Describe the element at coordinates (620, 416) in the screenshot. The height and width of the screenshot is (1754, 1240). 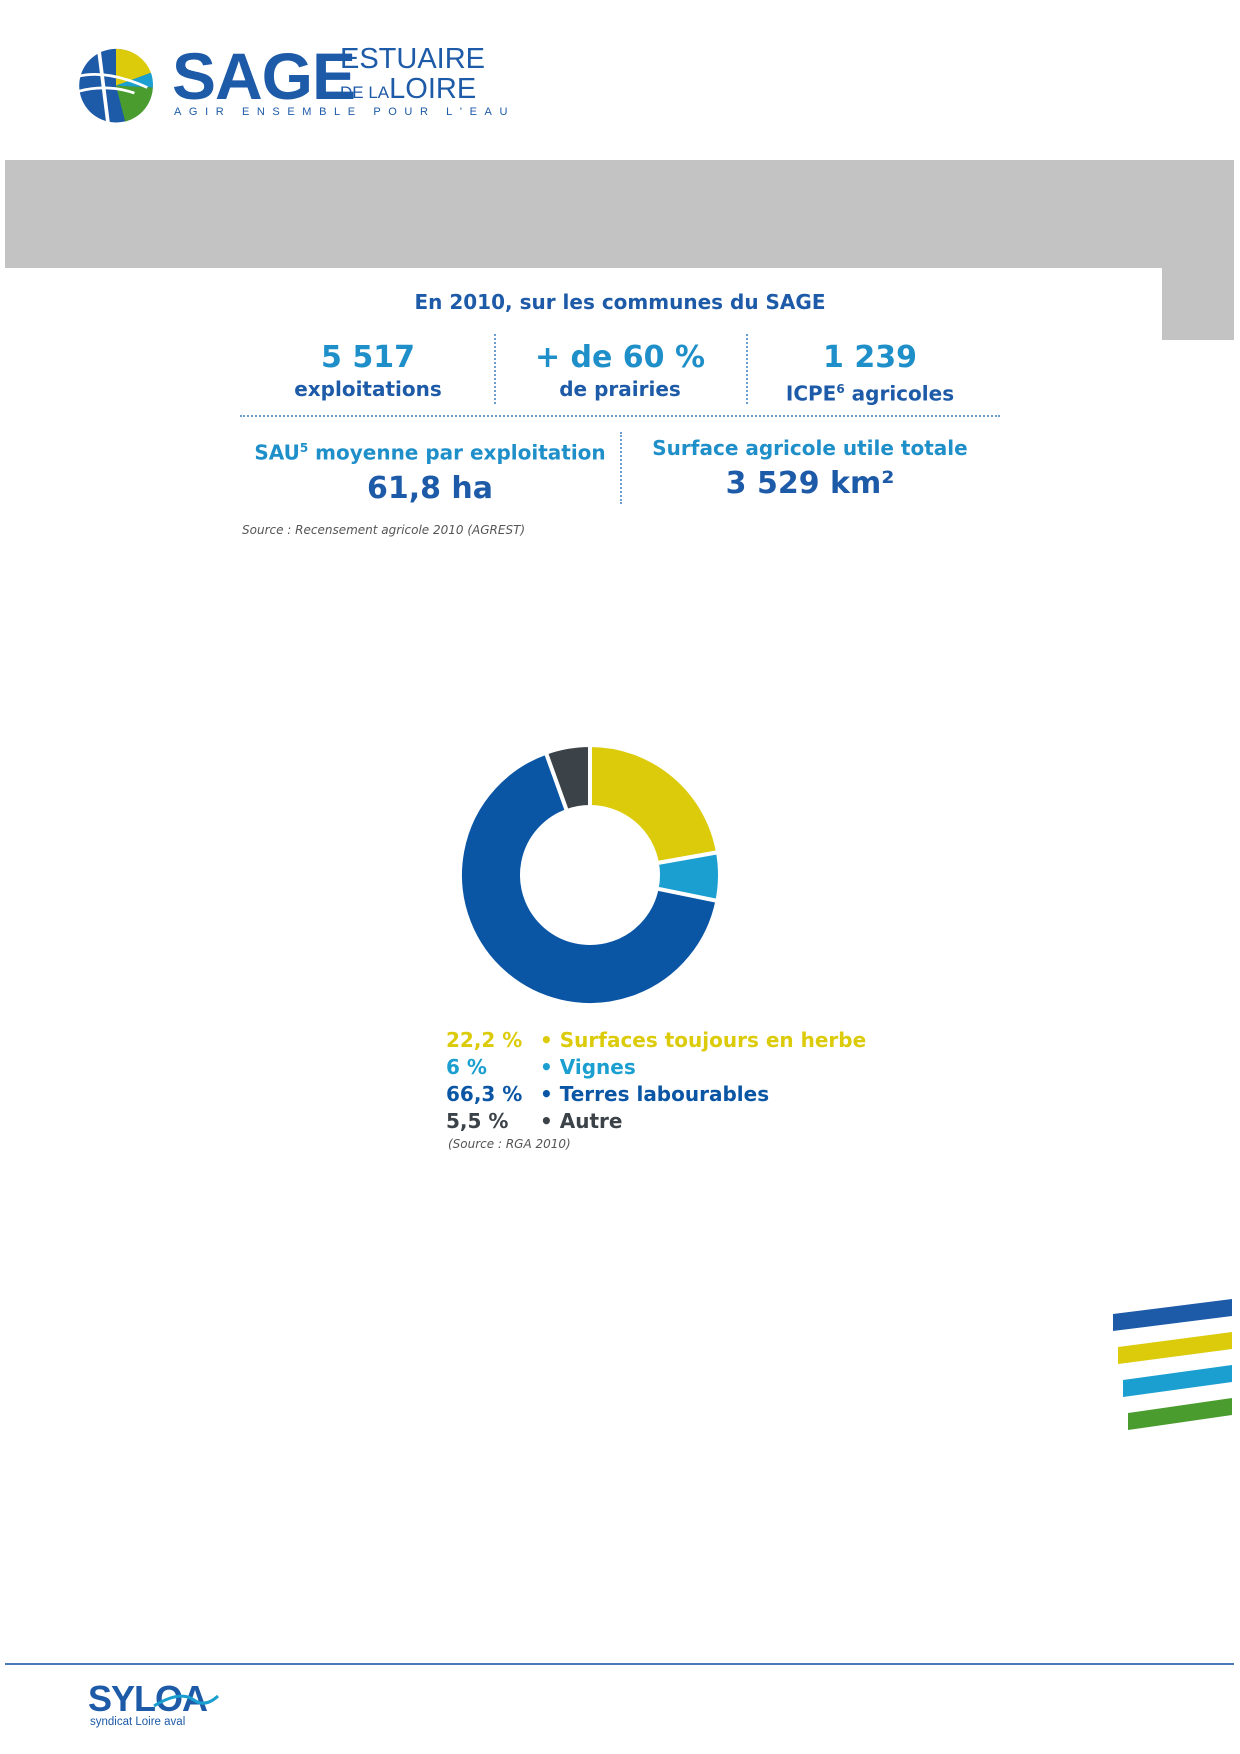
I see `dotted-separator` at that location.